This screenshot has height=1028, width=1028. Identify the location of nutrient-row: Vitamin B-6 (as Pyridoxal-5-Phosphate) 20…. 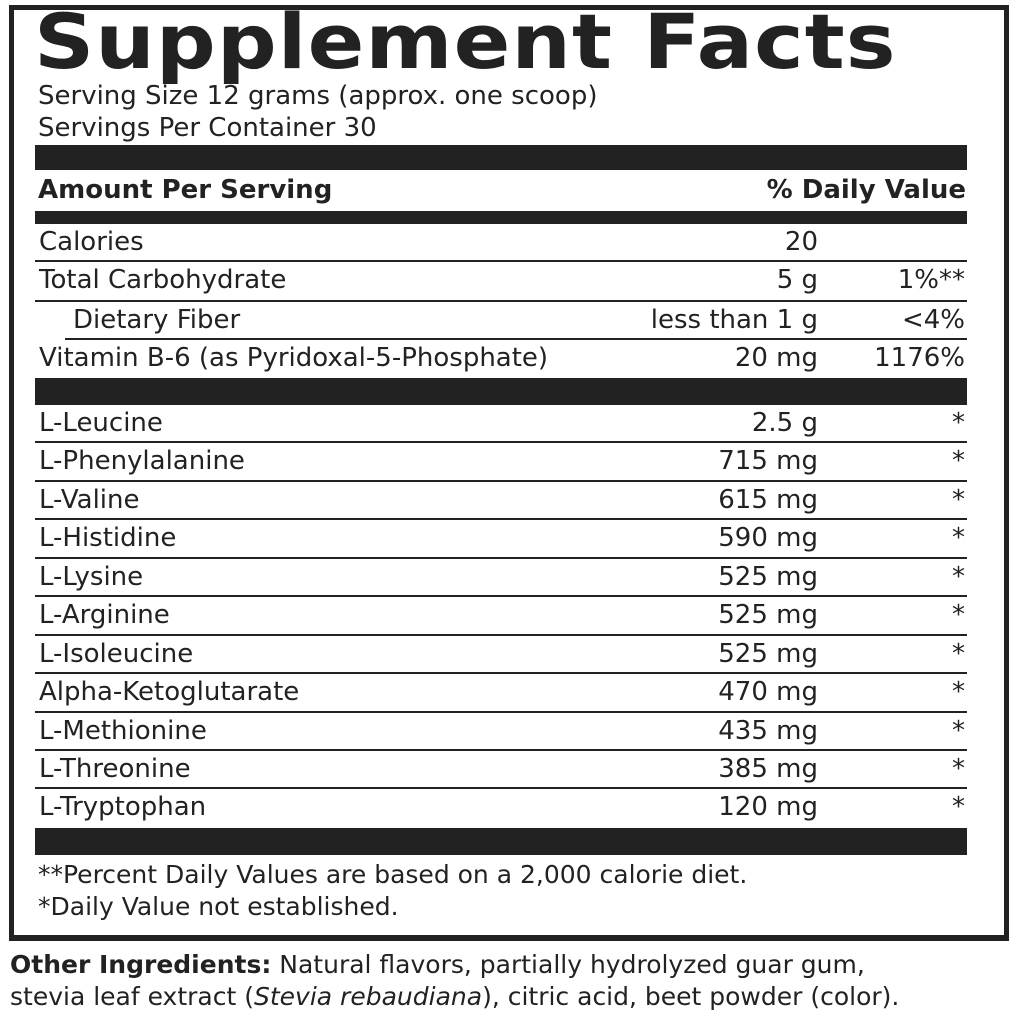
(501, 359).